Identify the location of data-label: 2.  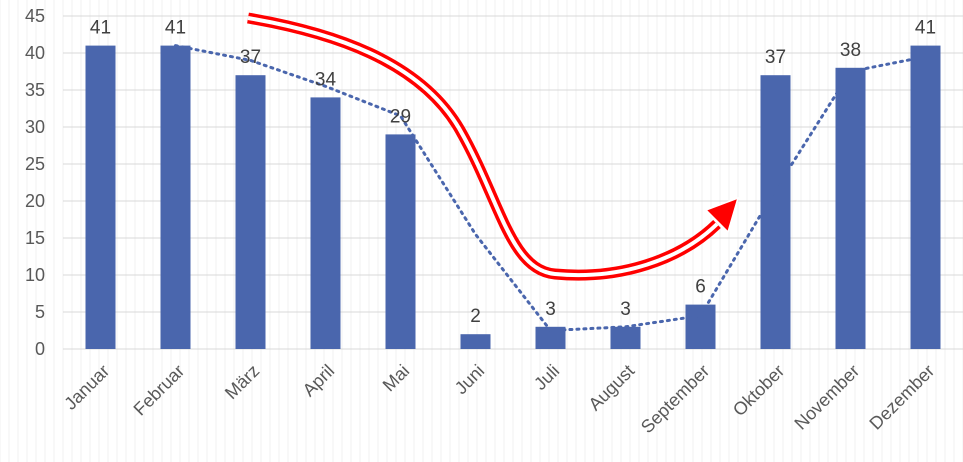
(475, 316).